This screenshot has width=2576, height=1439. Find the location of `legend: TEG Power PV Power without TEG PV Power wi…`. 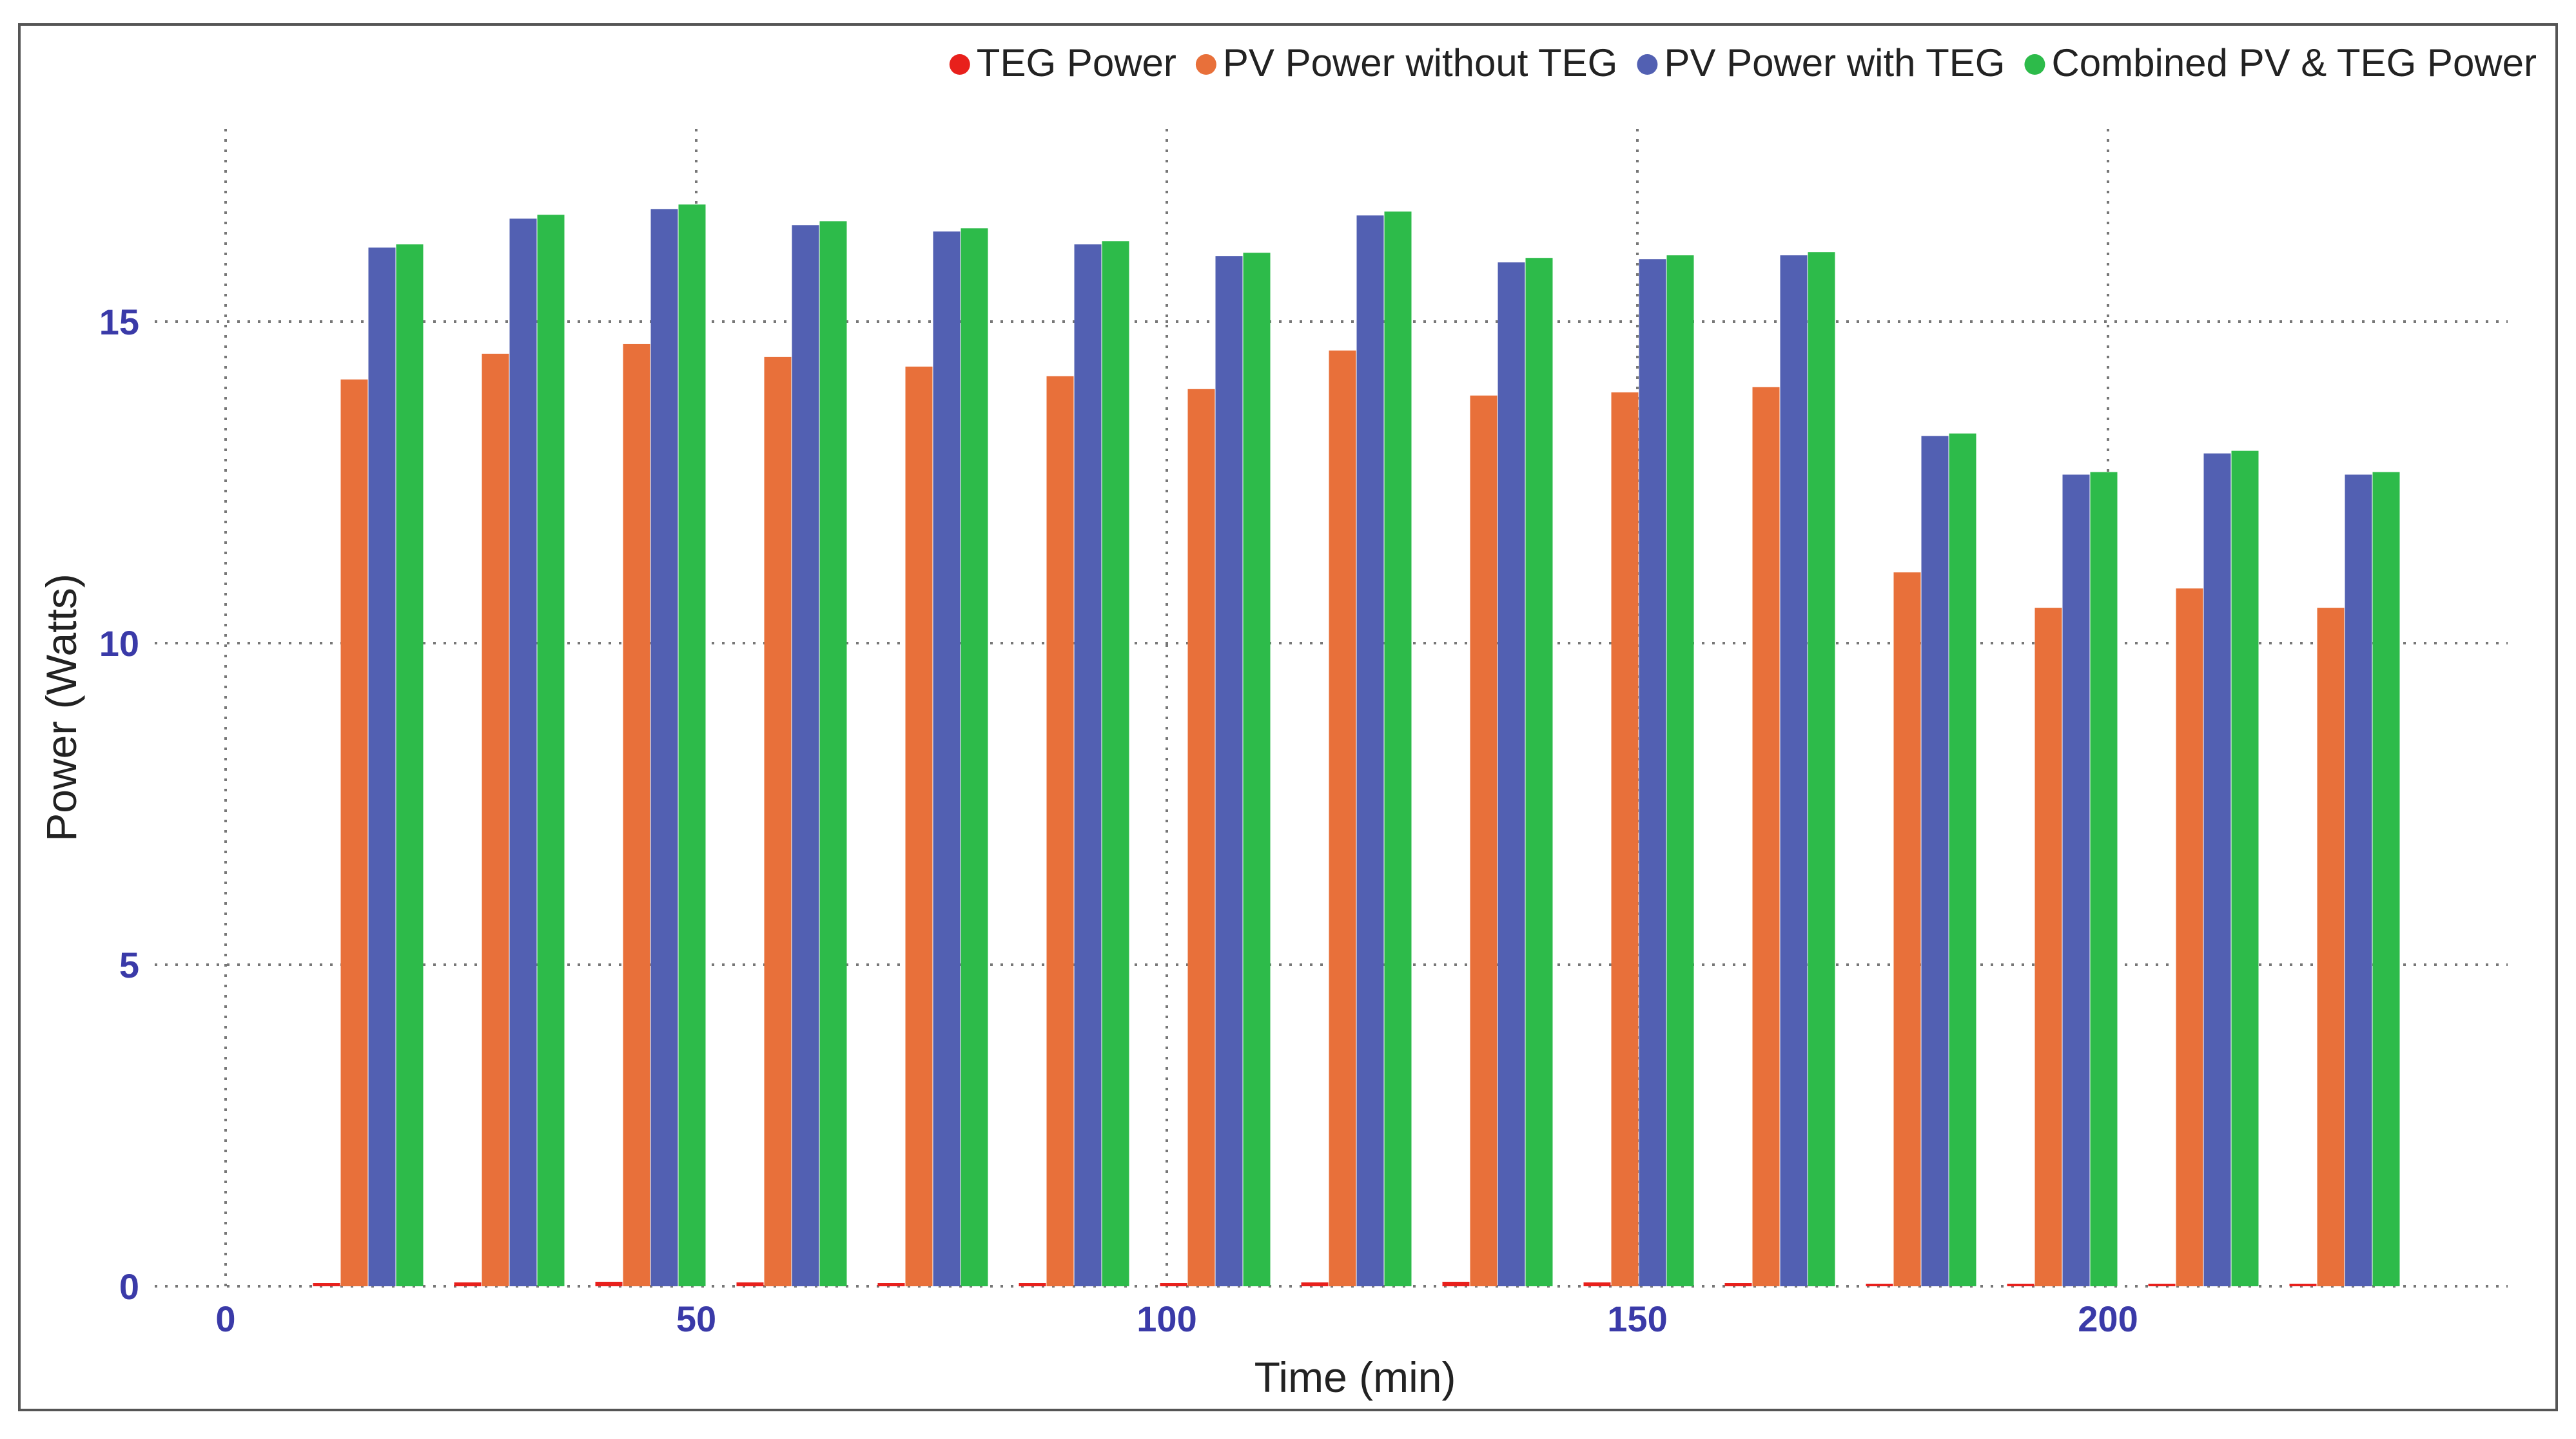

legend: TEG Power PV Power without TEG PV Power wi… is located at coordinates (1743, 62).